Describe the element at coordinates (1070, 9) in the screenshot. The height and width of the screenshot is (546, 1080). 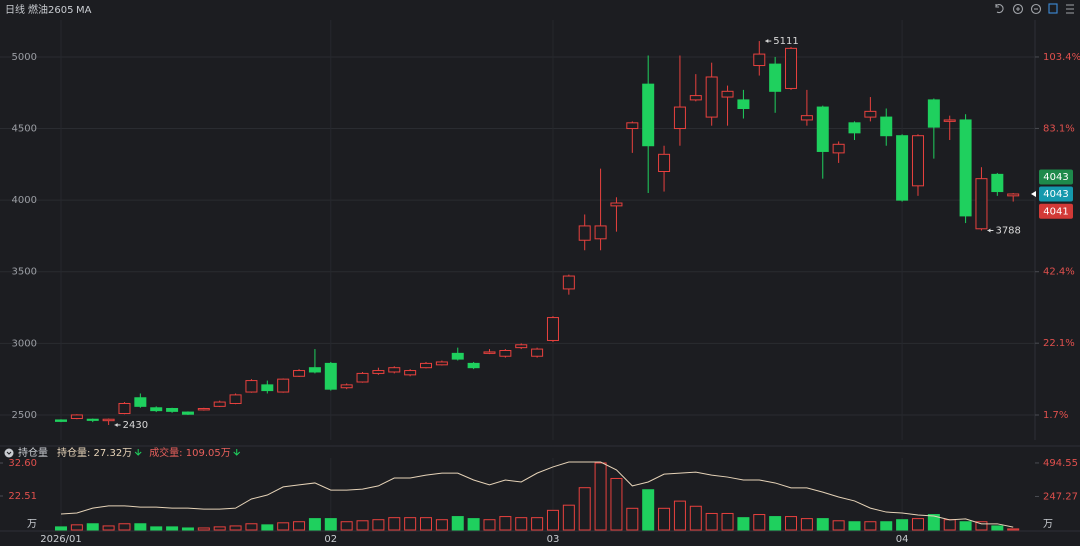
I see `settings-icon` at that location.